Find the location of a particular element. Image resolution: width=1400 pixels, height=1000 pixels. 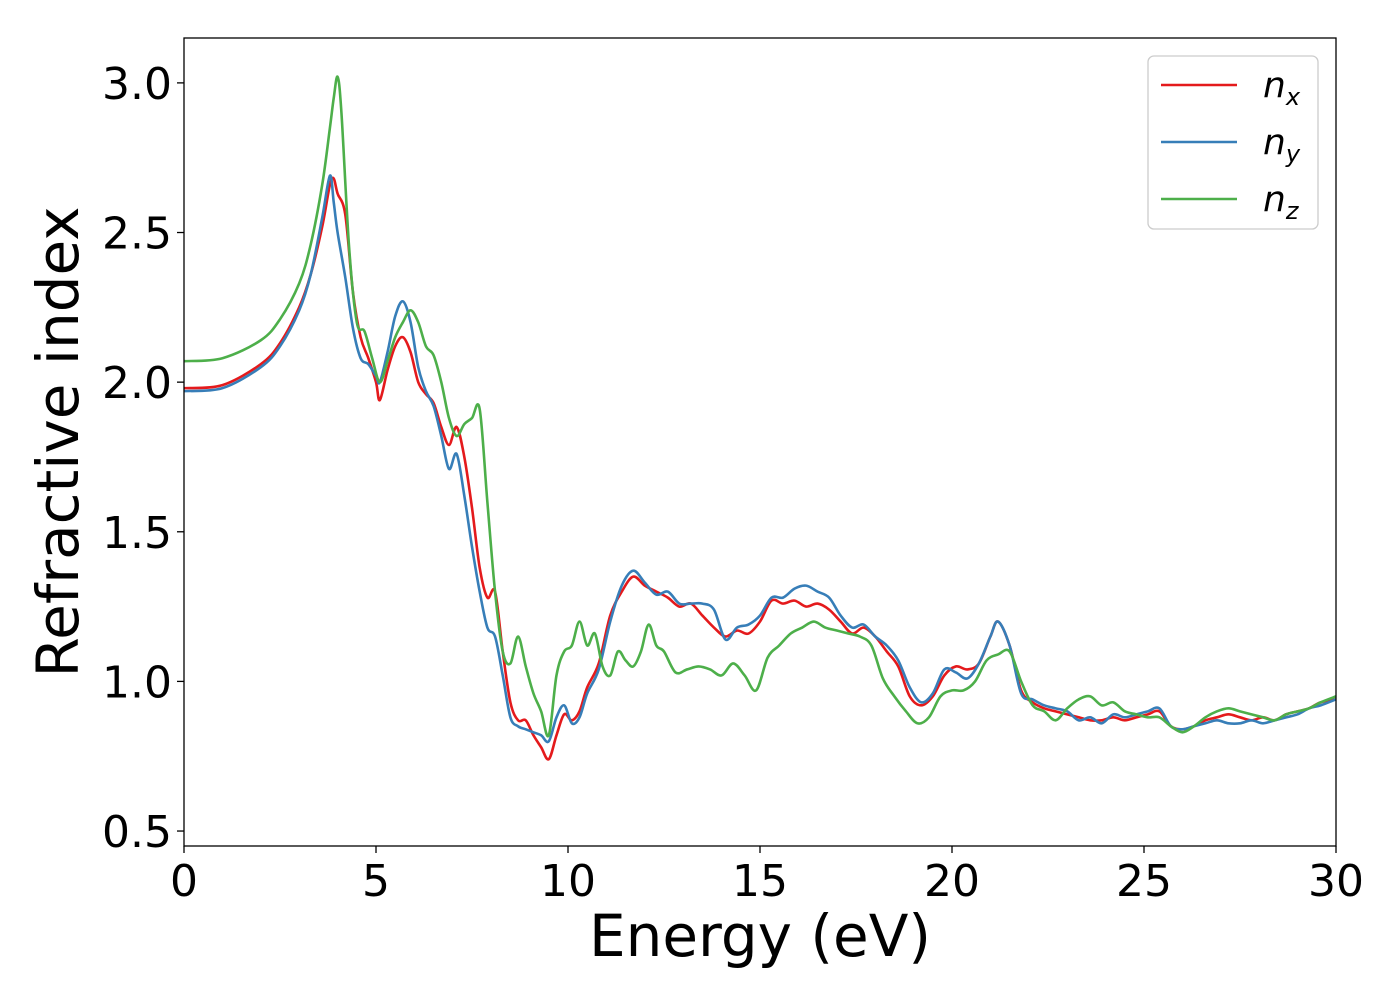

legend-label-n-x: nx is located at coordinates (1282, 88).